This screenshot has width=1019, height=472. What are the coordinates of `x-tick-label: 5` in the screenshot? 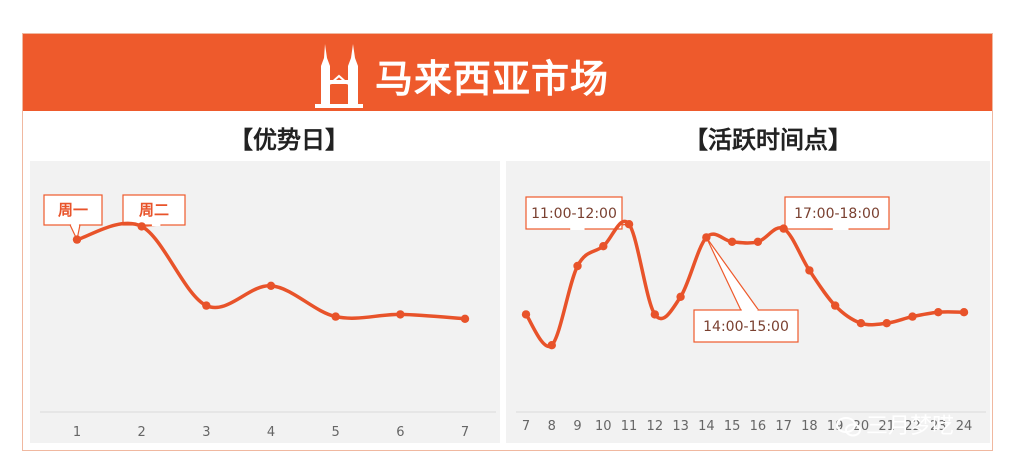 It's located at (336, 432).